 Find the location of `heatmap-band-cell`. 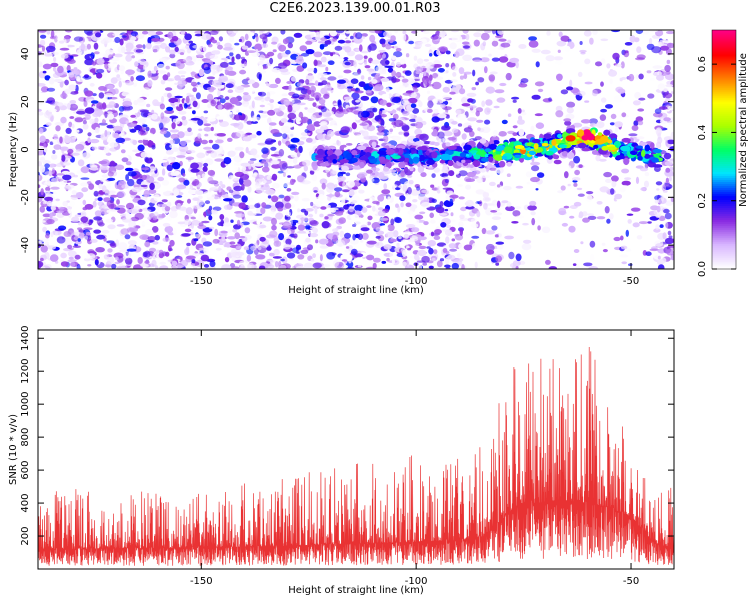

heatmap-band-cell is located at coordinates (501, 148).